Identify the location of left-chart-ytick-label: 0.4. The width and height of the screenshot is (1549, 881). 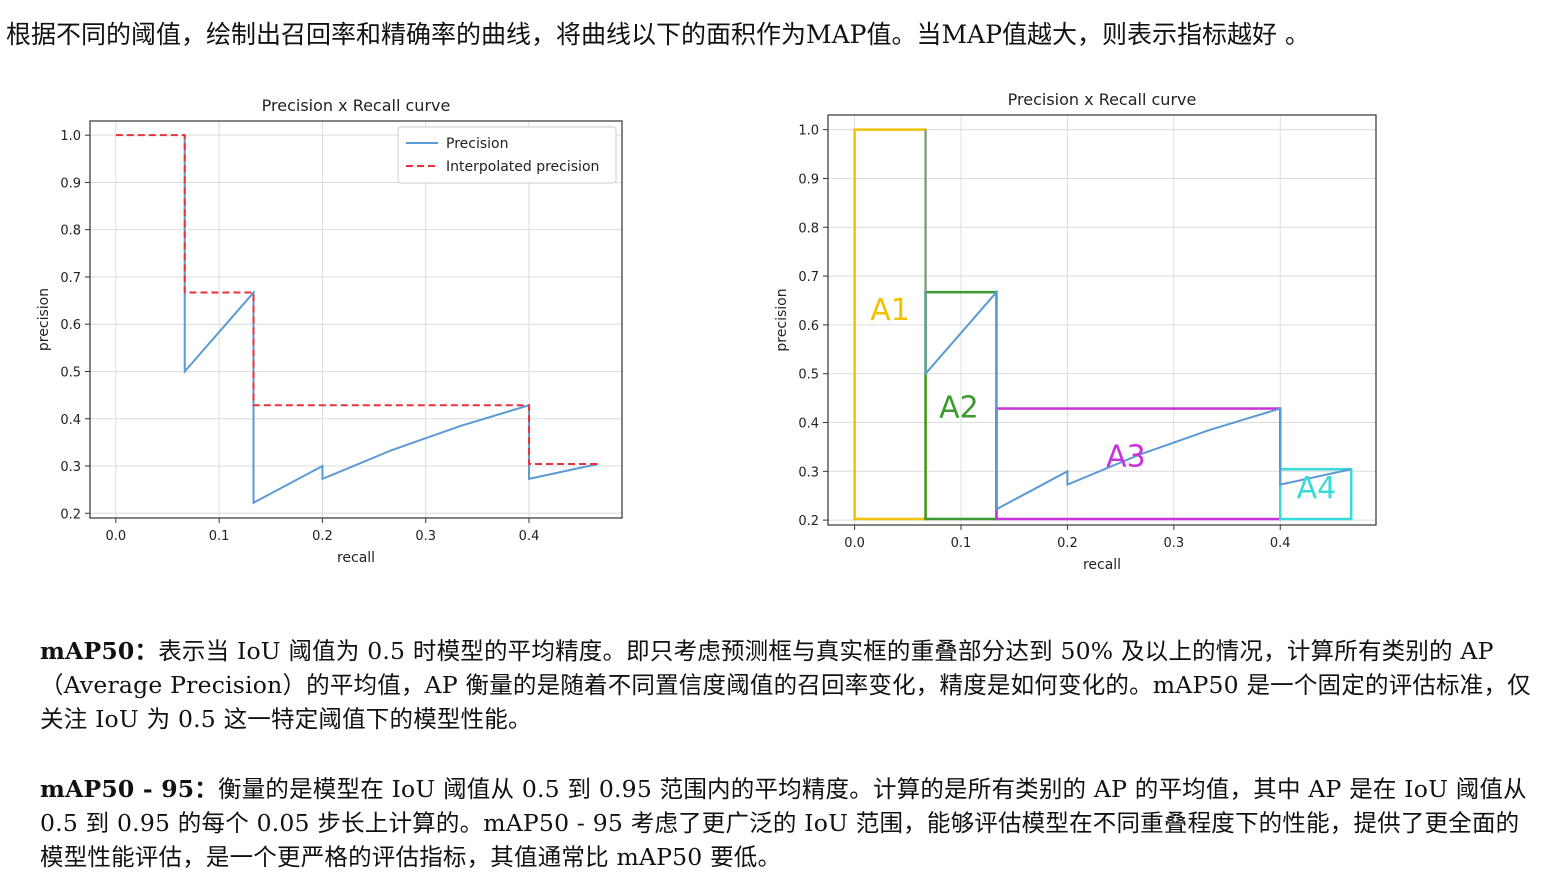
(70, 420).